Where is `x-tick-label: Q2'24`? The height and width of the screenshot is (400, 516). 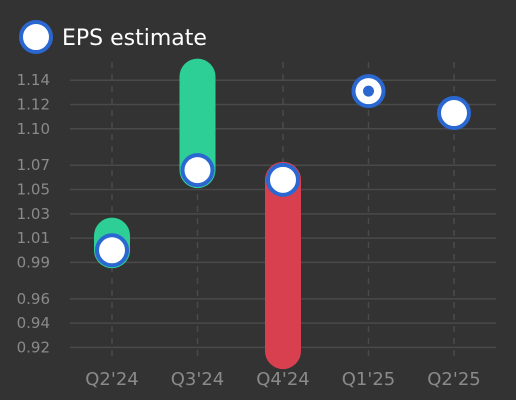
x-tick-label: Q2'24 is located at coordinates (111, 379).